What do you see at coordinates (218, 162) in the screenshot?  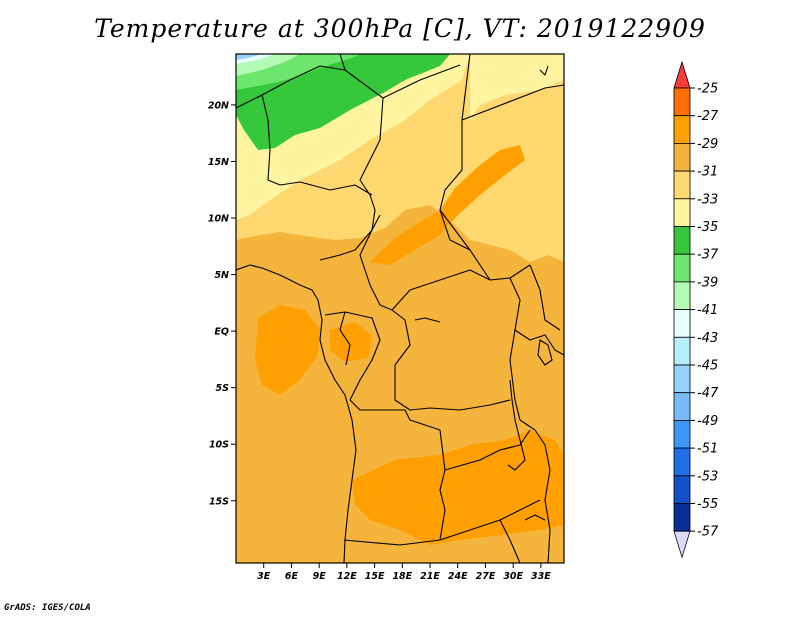 I see `y-tick-label: 15N` at bounding box center [218, 162].